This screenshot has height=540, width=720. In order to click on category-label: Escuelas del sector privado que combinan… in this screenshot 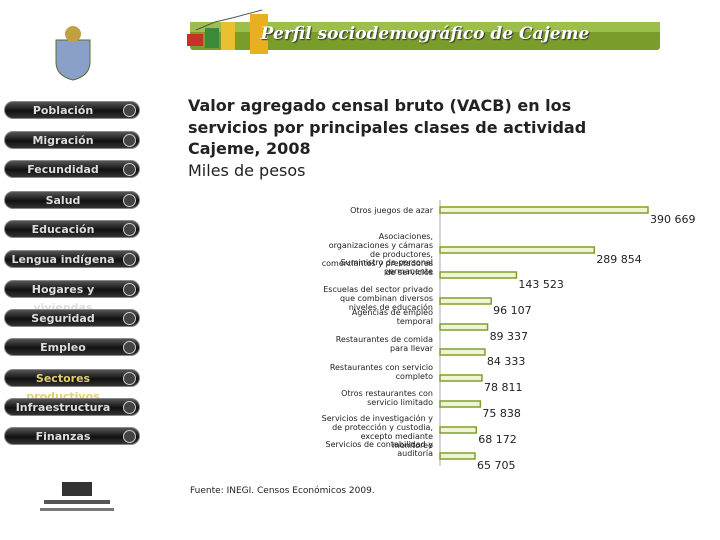, I will do `click(378, 298)`.